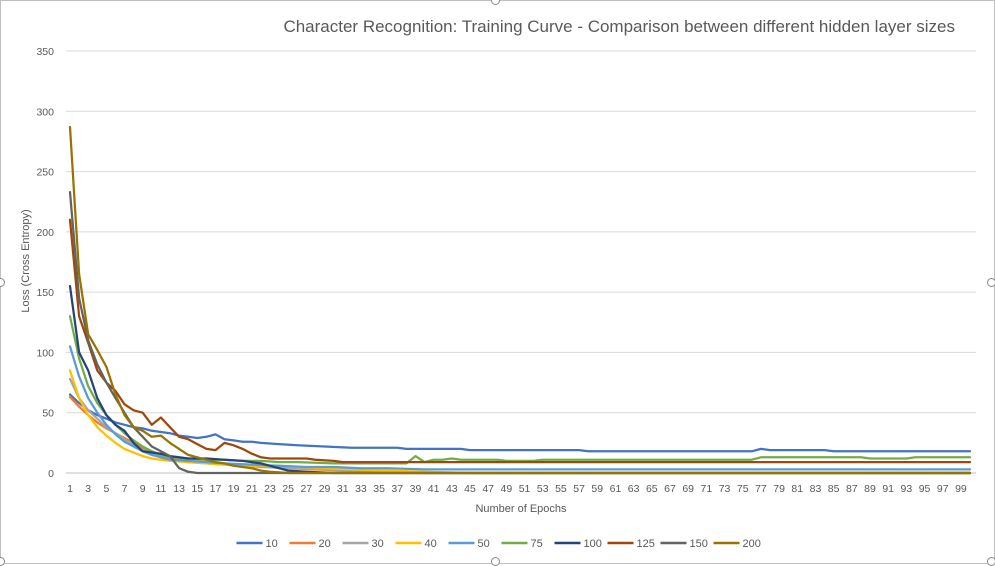  I want to click on x-tick-label: 29, so click(325, 489).